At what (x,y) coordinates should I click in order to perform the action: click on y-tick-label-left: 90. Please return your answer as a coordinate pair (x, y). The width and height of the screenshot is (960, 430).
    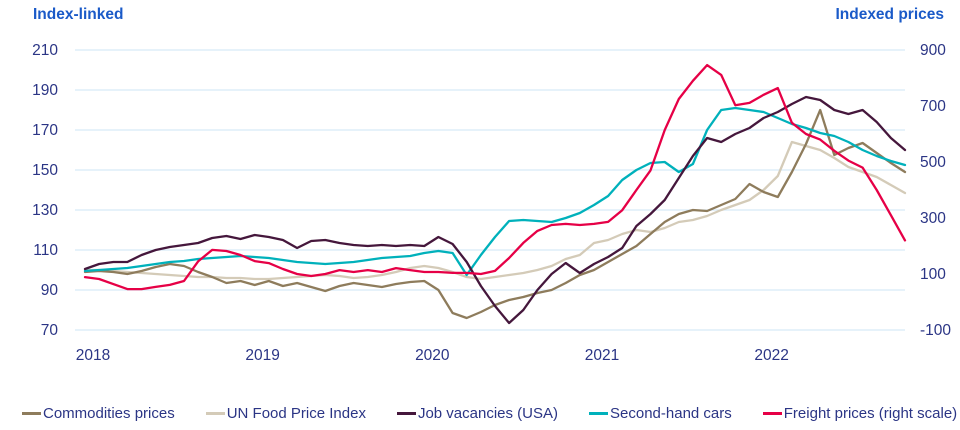
    Looking at the image, I should click on (50, 290).